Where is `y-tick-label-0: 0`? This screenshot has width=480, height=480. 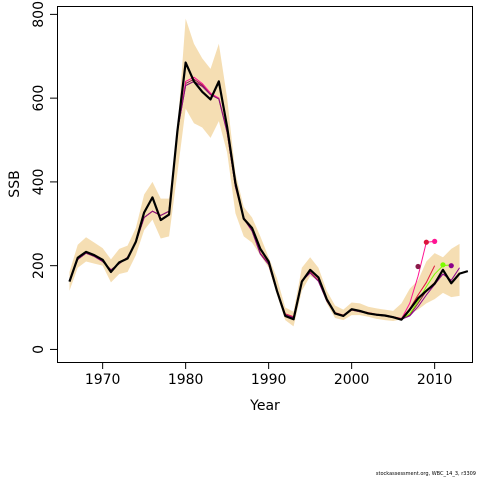
y-tick-label-0: 0 is located at coordinates (39, 349).